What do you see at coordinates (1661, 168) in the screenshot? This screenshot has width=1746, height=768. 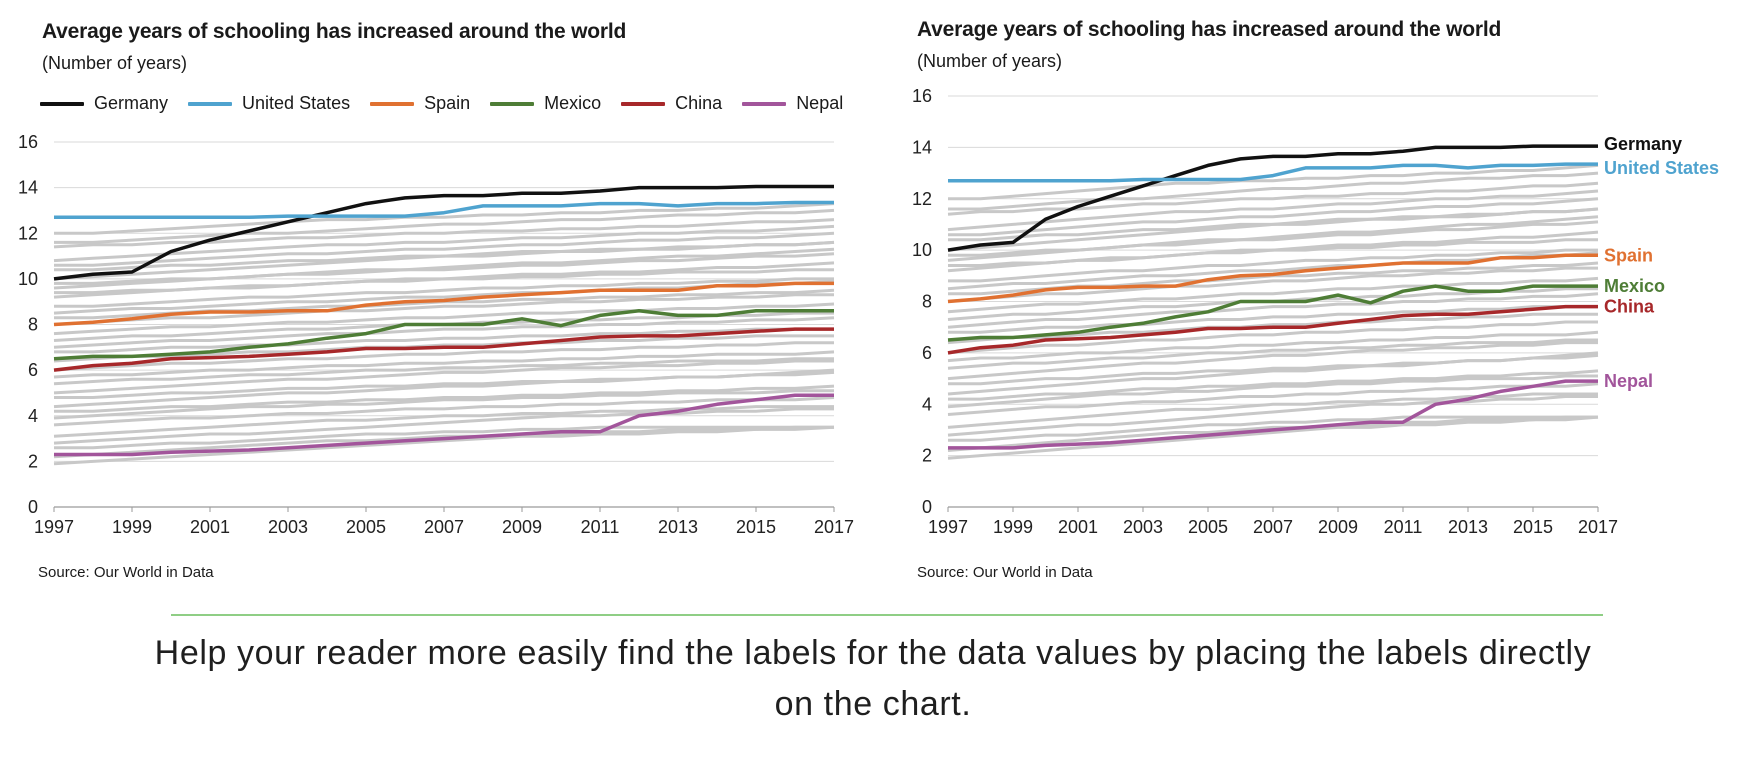 I see `direct-label-united-states: United States` at bounding box center [1661, 168].